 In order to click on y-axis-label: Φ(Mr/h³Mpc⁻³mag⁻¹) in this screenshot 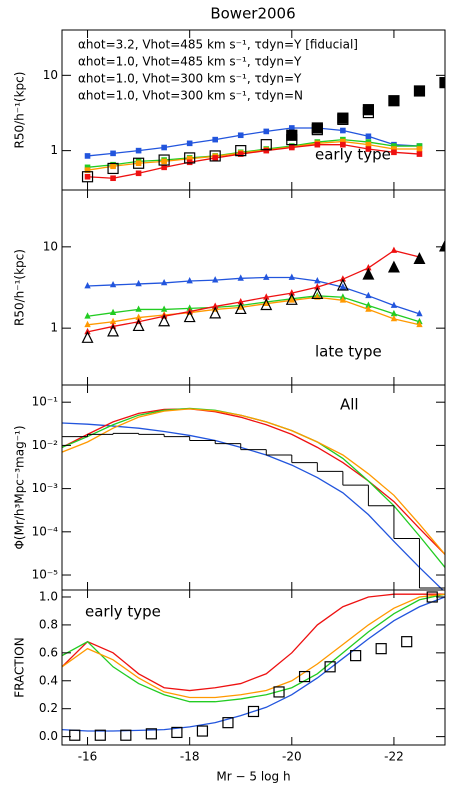, I will do `click(20, 487)`.